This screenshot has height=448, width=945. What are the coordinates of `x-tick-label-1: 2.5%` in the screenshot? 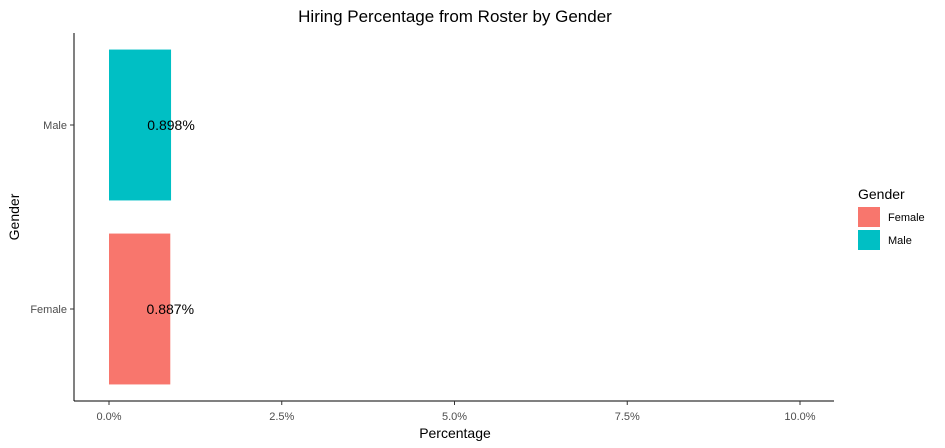 It's located at (281, 417).